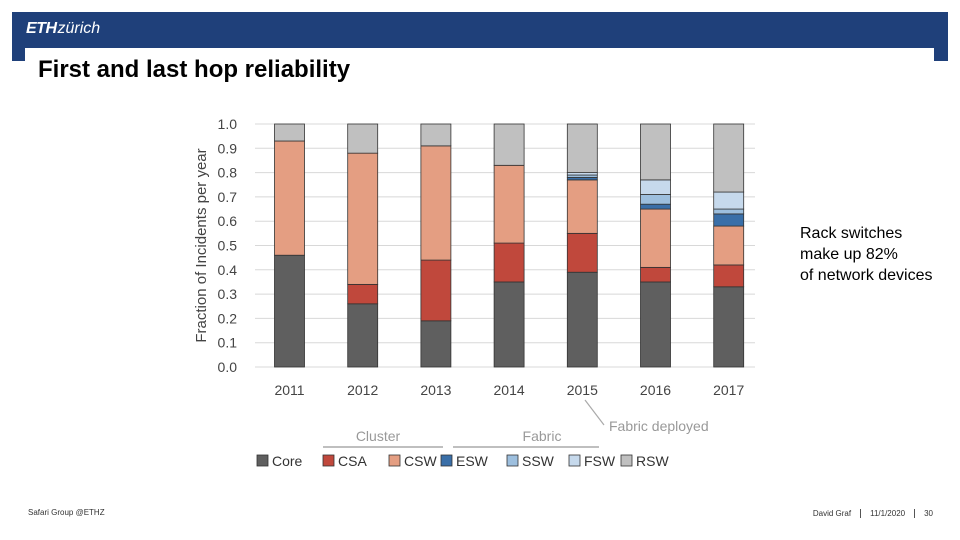 The height and width of the screenshot is (540, 960). Describe the element at coordinates (228, 173) in the screenshot. I see `y-tick-label: 0.8` at that location.